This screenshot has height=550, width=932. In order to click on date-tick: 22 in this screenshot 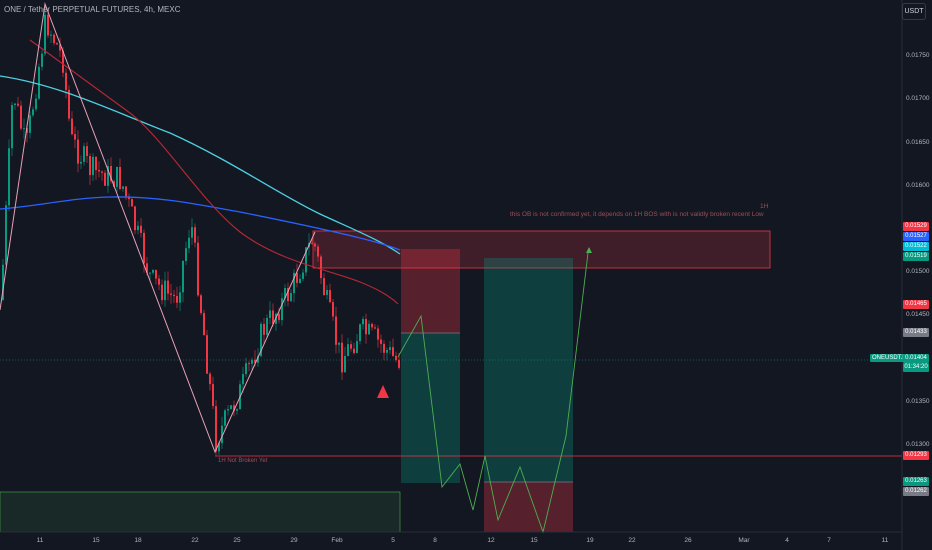, I will do `click(632, 540)`.